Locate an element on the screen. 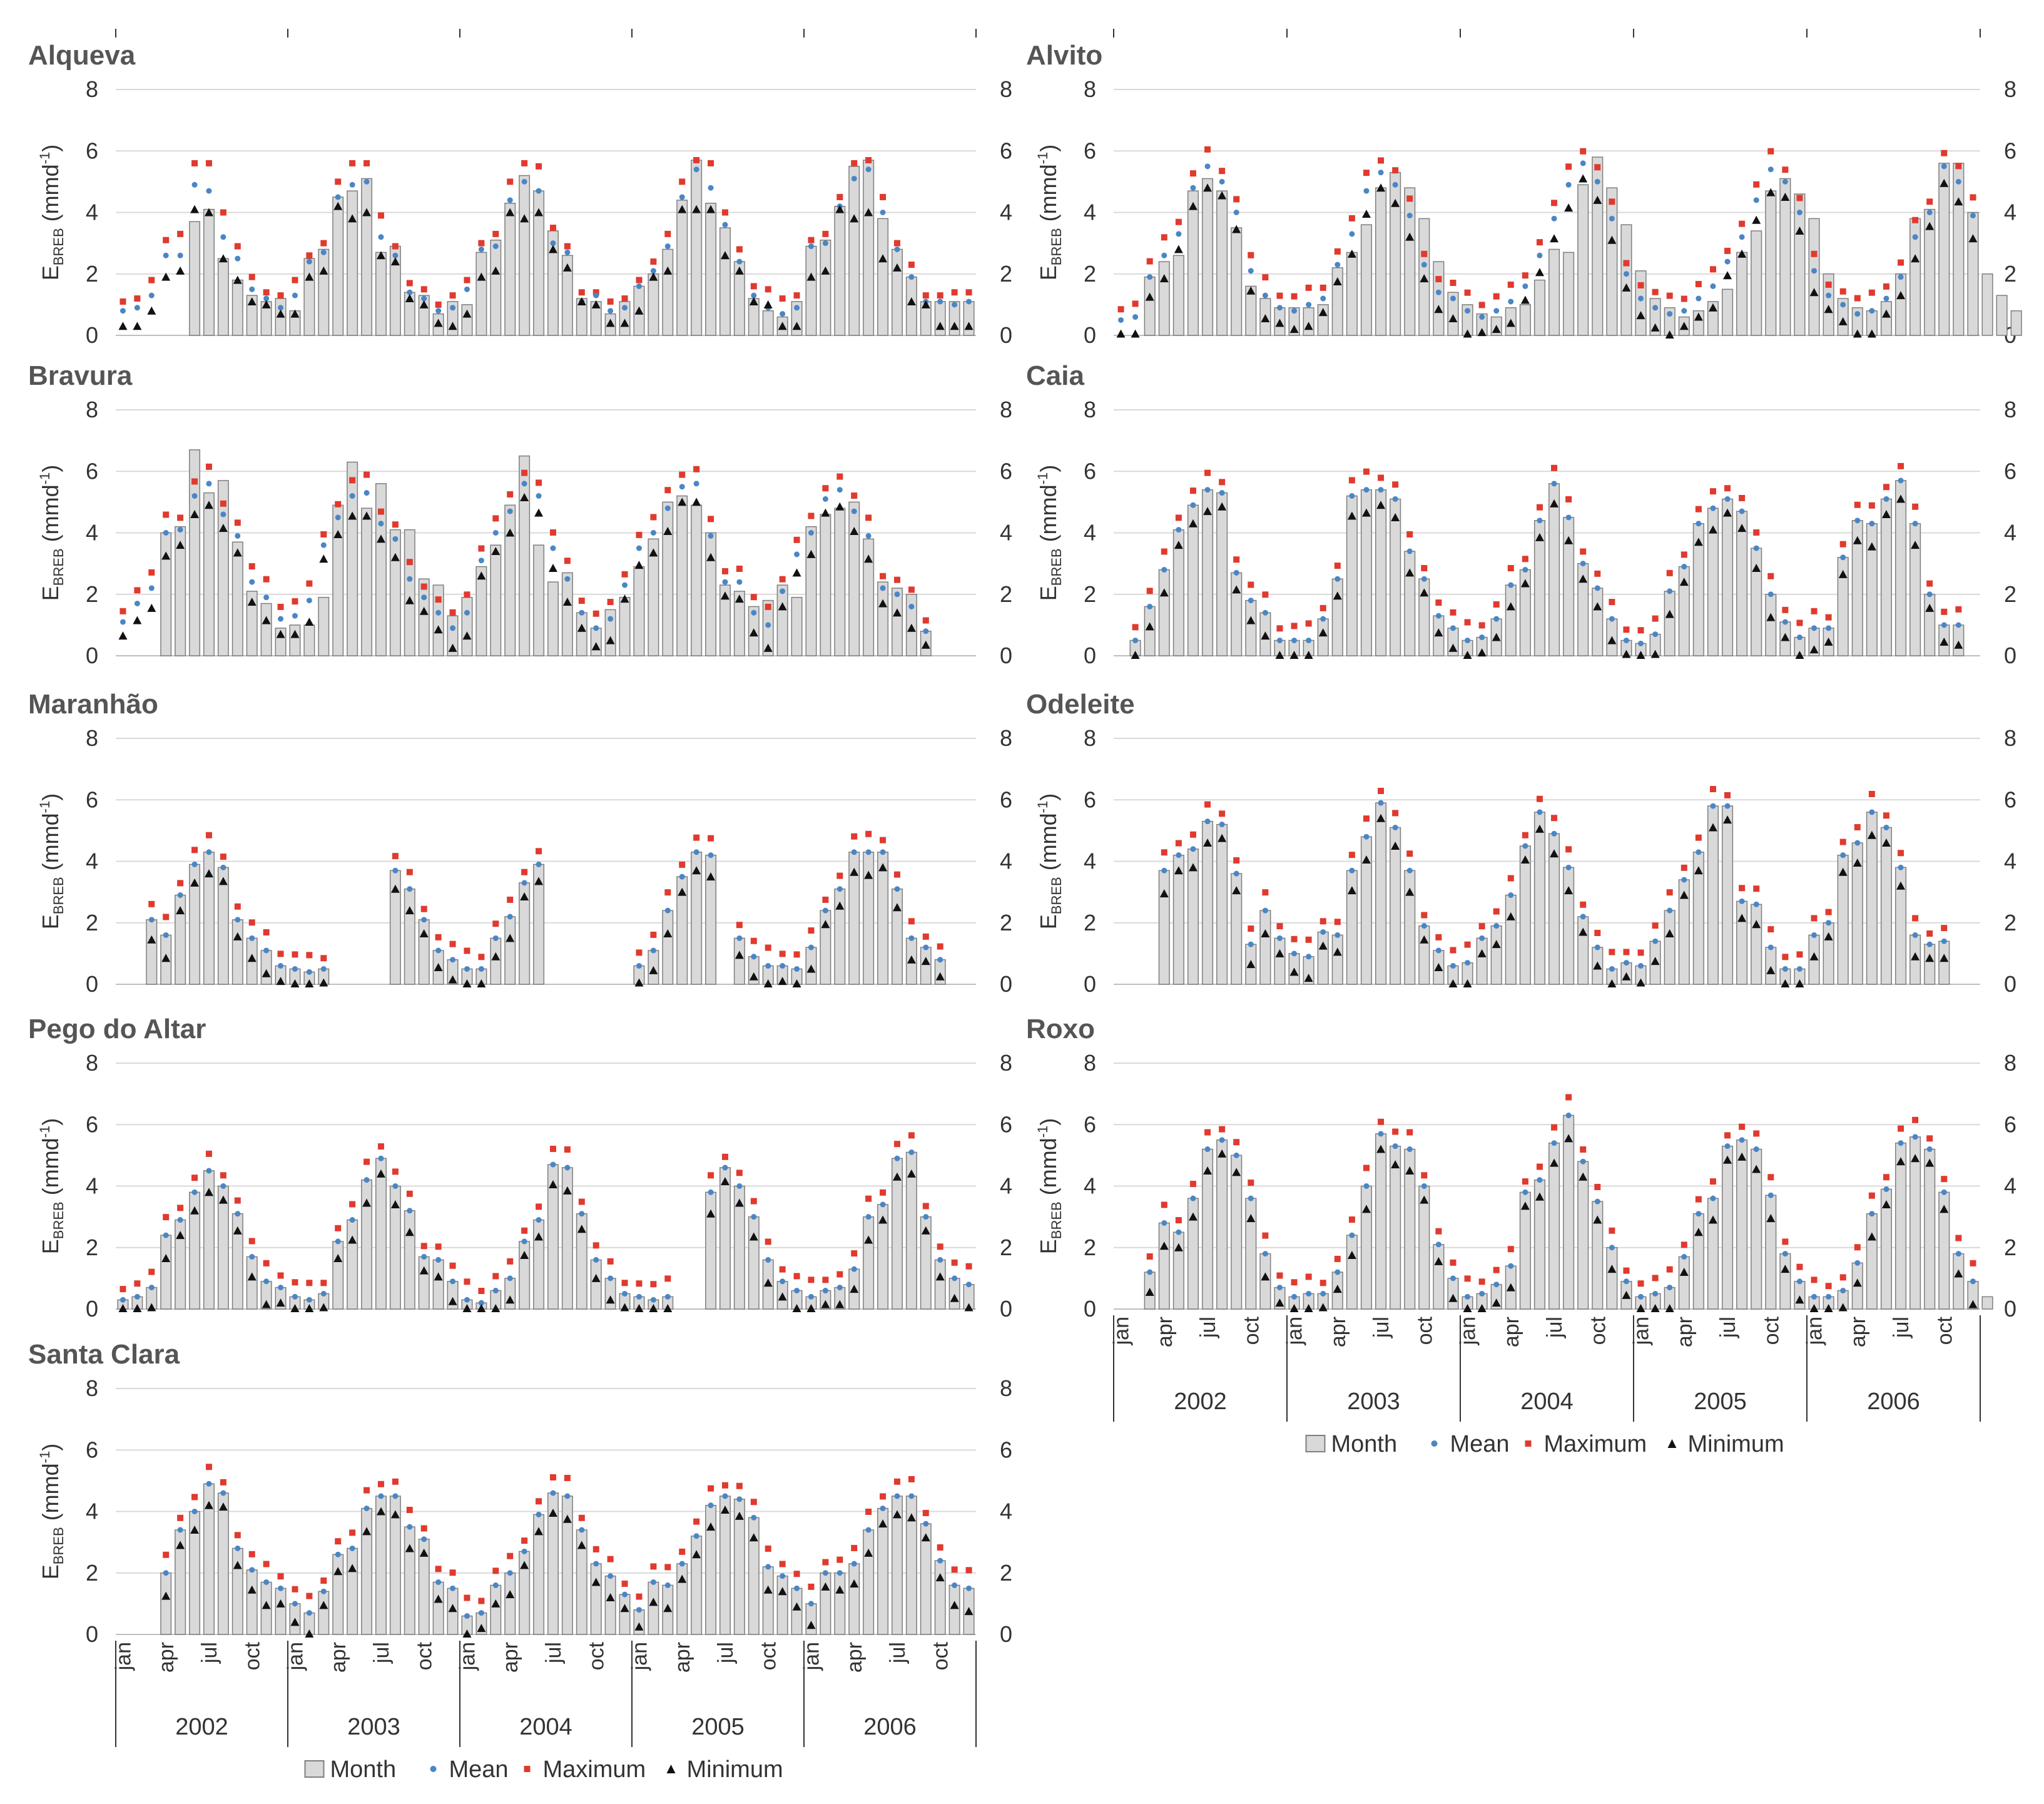 This screenshot has width=2044, height=1804. y-label-unit-close: ) is located at coordinates (1048, 148).